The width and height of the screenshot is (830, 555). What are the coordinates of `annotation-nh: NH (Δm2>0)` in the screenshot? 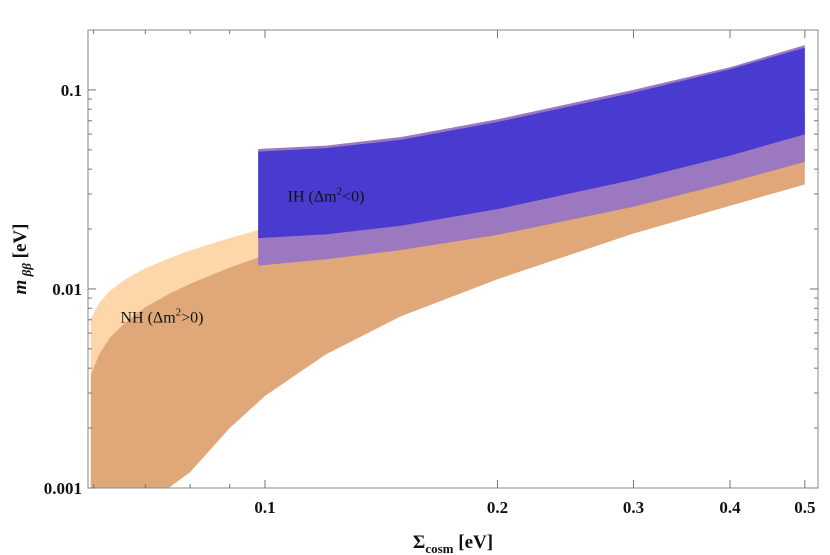 It's located at (161, 316).